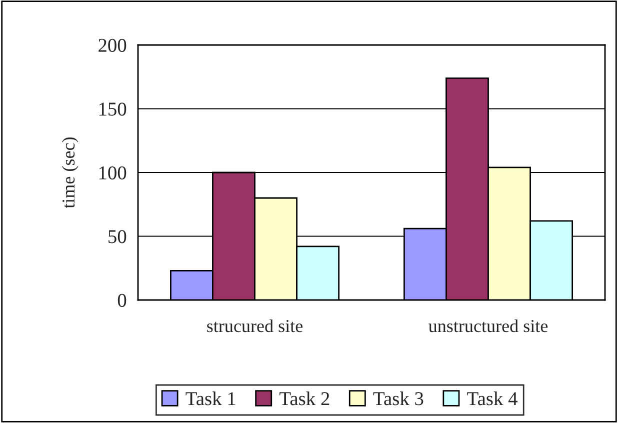 The image size is (618, 423). I want to click on y-tick-label: 150, so click(112, 109).